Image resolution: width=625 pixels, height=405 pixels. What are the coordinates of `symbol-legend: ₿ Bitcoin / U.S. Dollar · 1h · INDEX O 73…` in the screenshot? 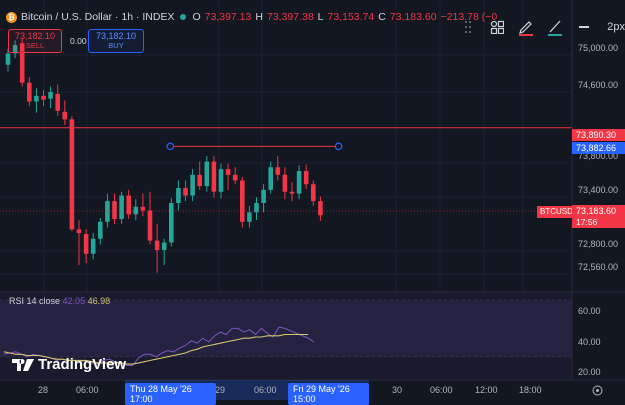 It's located at (251, 17).